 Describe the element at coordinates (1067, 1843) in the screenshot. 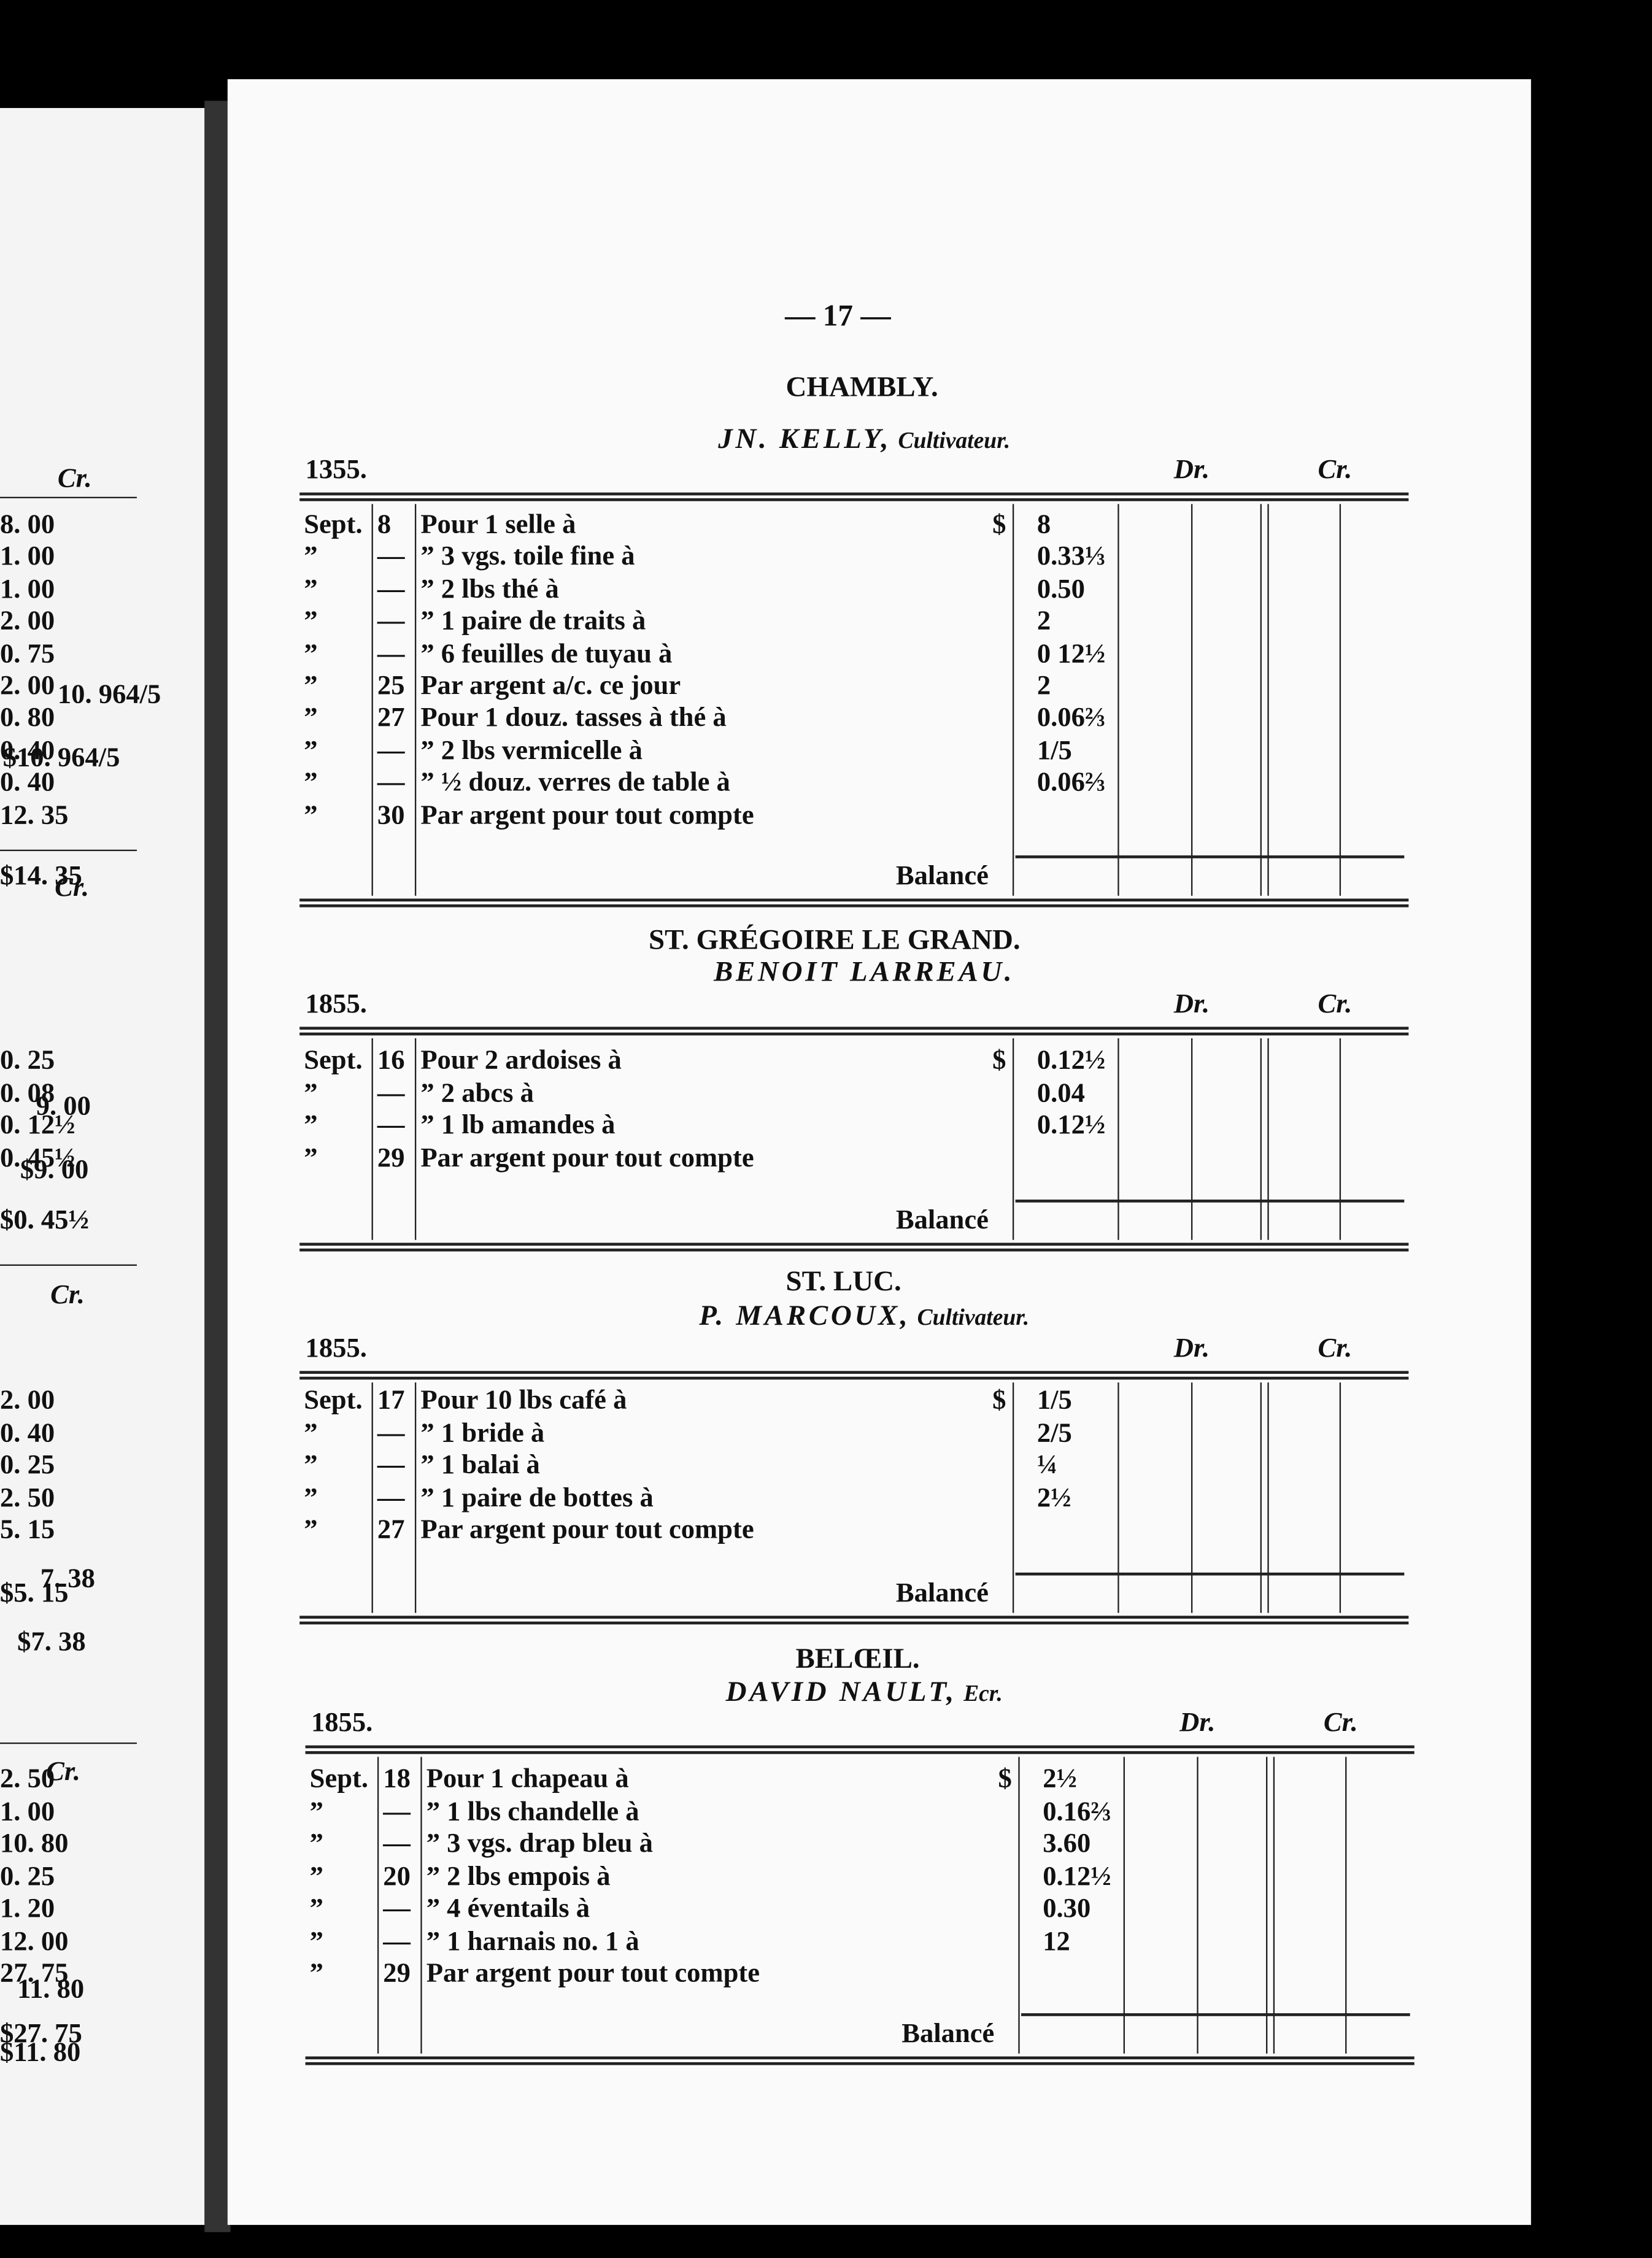

I see `rate: 3.60` at that location.